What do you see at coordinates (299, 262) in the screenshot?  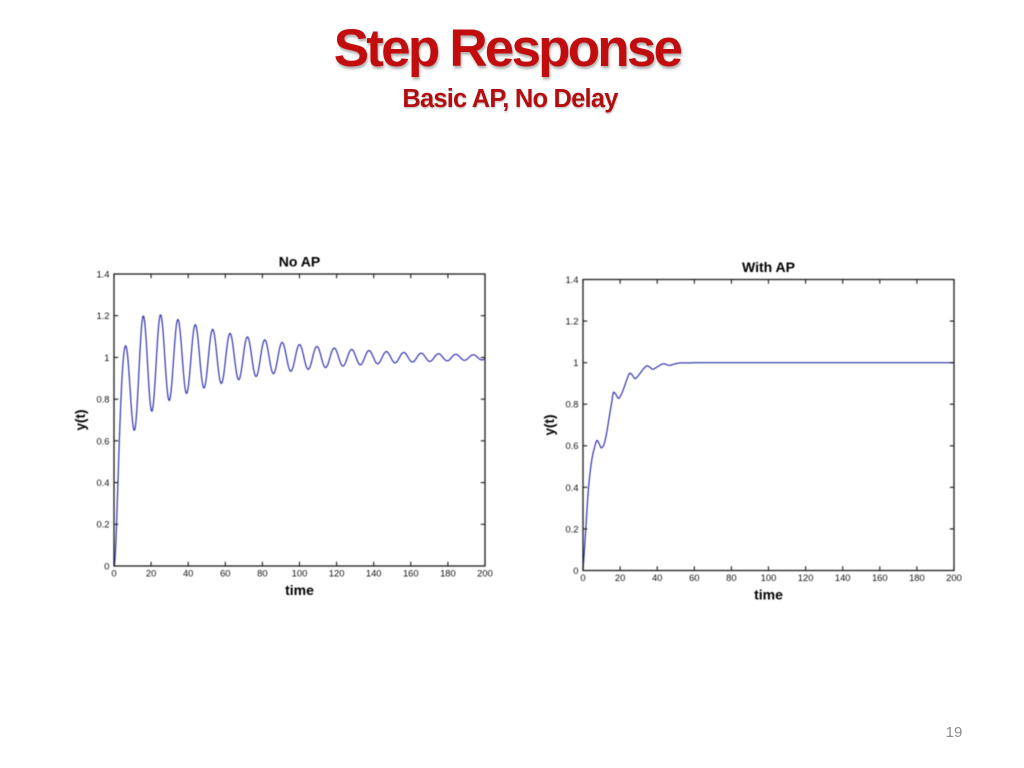 I see `svg-text: No AP` at bounding box center [299, 262].